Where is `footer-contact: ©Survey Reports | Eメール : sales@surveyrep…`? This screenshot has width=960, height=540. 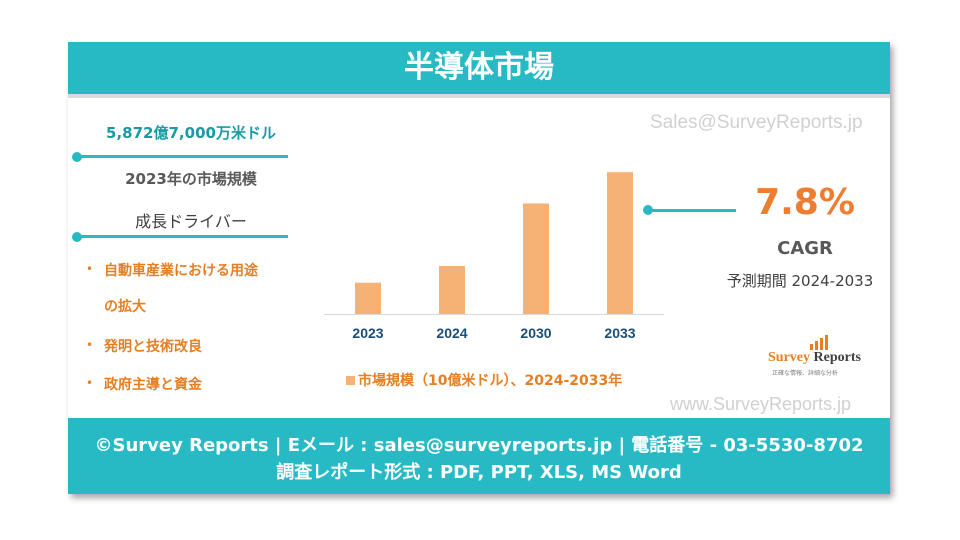 footer-contact: ©Survey Reports | Eメール : sales@surveyrep… is located at coordinates (479, 445).